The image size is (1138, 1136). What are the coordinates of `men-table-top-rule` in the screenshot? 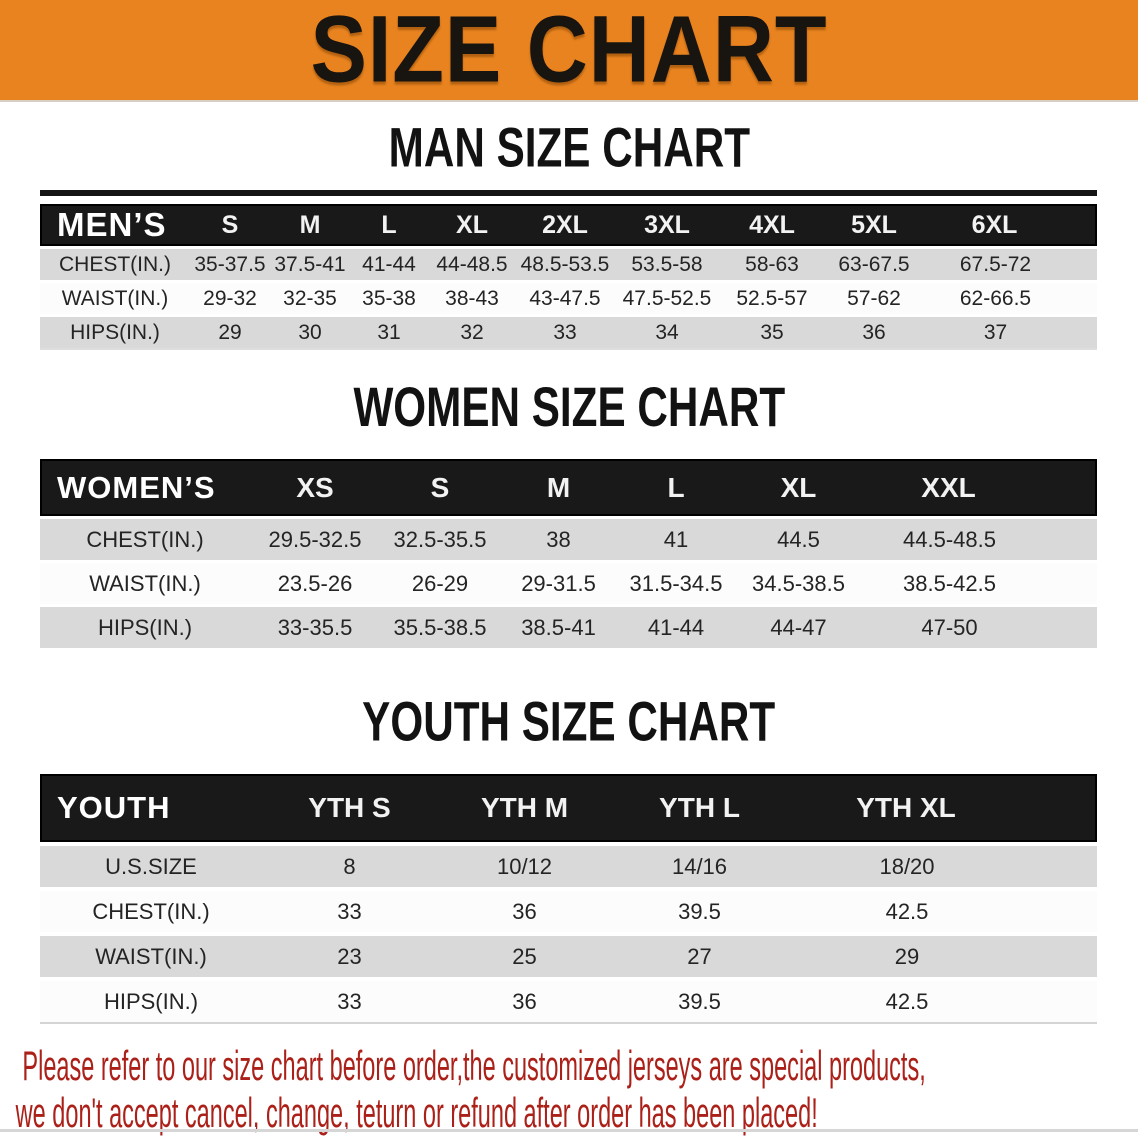 It's located at (568, 193).